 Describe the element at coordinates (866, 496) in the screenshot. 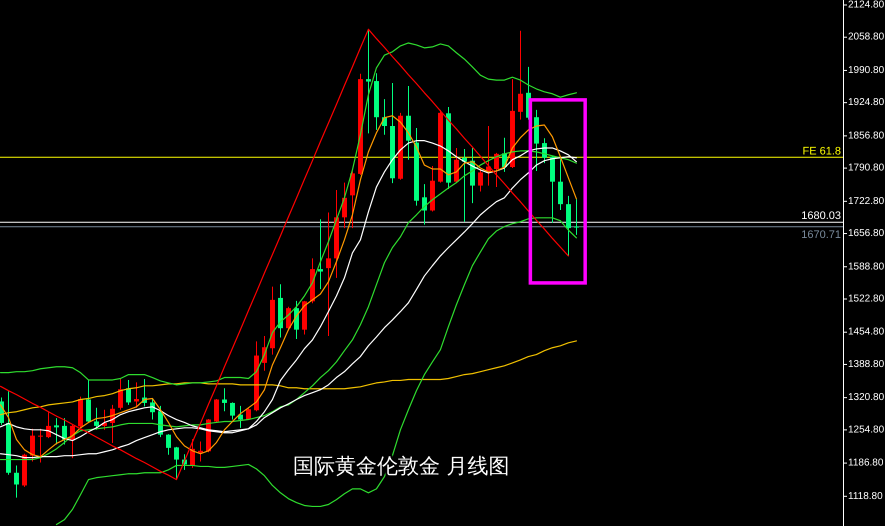

I see `y-tick-label: 1118.80` at that location.